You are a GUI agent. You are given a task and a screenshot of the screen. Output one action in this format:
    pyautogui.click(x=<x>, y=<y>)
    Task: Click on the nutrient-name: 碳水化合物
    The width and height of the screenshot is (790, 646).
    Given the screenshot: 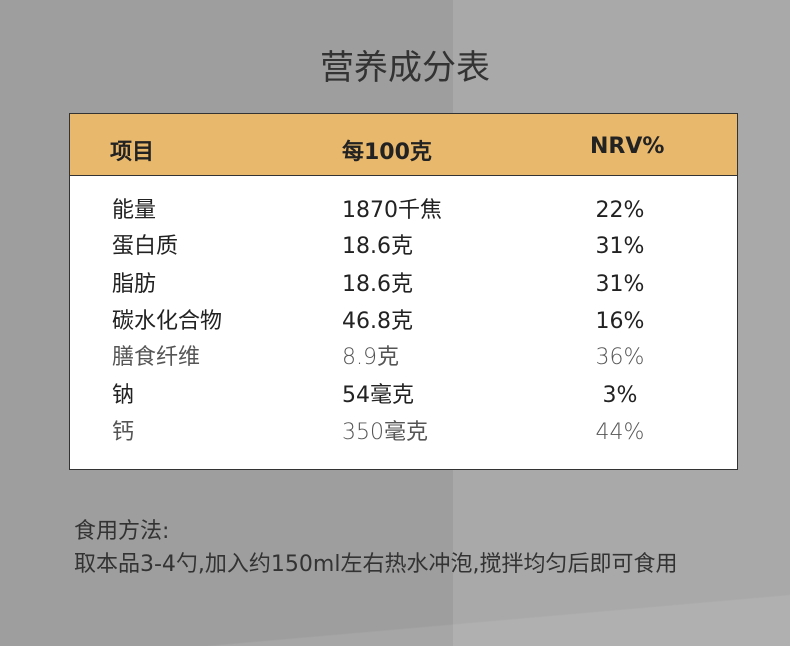 What is the action you would take?
    pyautogui.click(x=167, y=321)
    